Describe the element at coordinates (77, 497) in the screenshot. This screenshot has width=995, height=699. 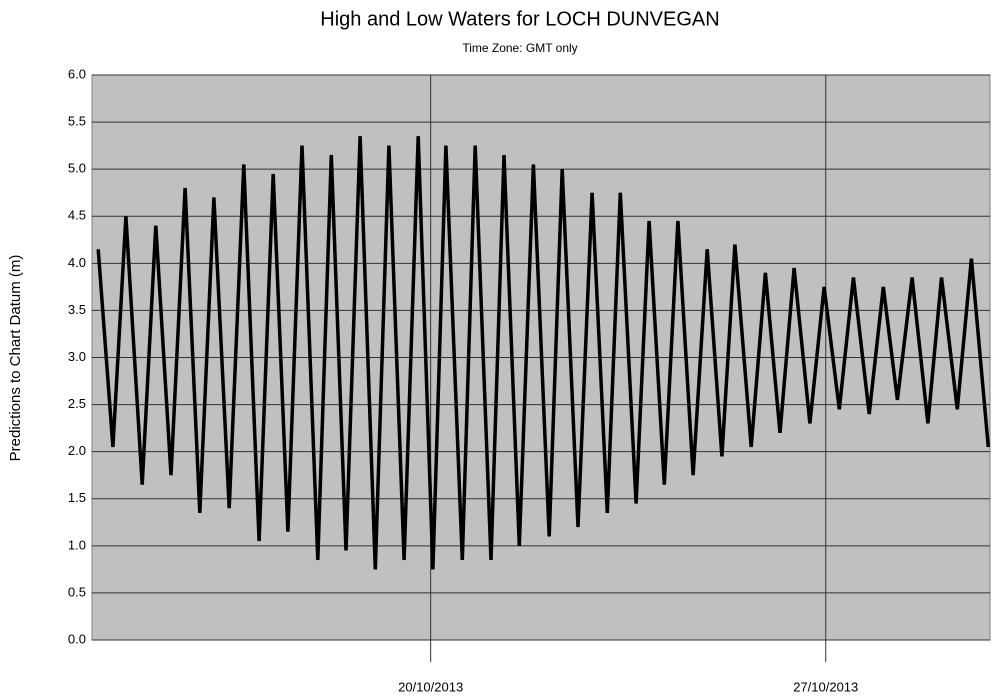
I see `y-tick-label: 1.5` at that location.